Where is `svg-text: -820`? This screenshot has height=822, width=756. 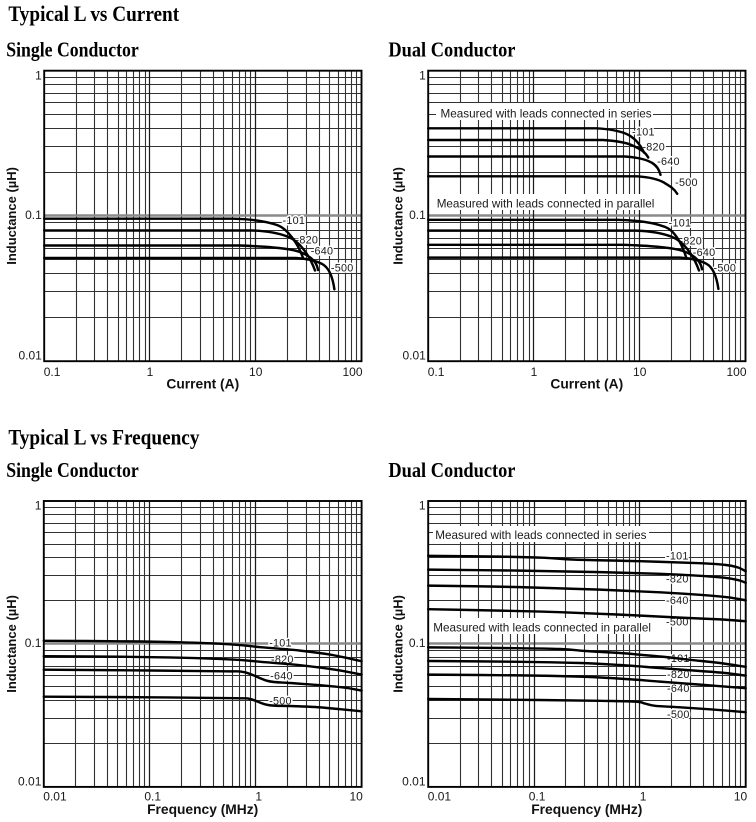 svg-text: -820 is located at coordinates (653, 148).